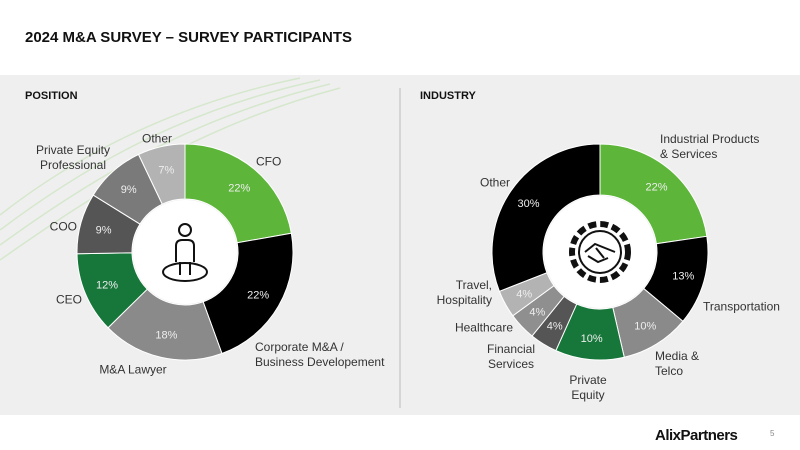 This screenshot has width=800, height=450. I want to click on gear-icon, so click(600, 252).